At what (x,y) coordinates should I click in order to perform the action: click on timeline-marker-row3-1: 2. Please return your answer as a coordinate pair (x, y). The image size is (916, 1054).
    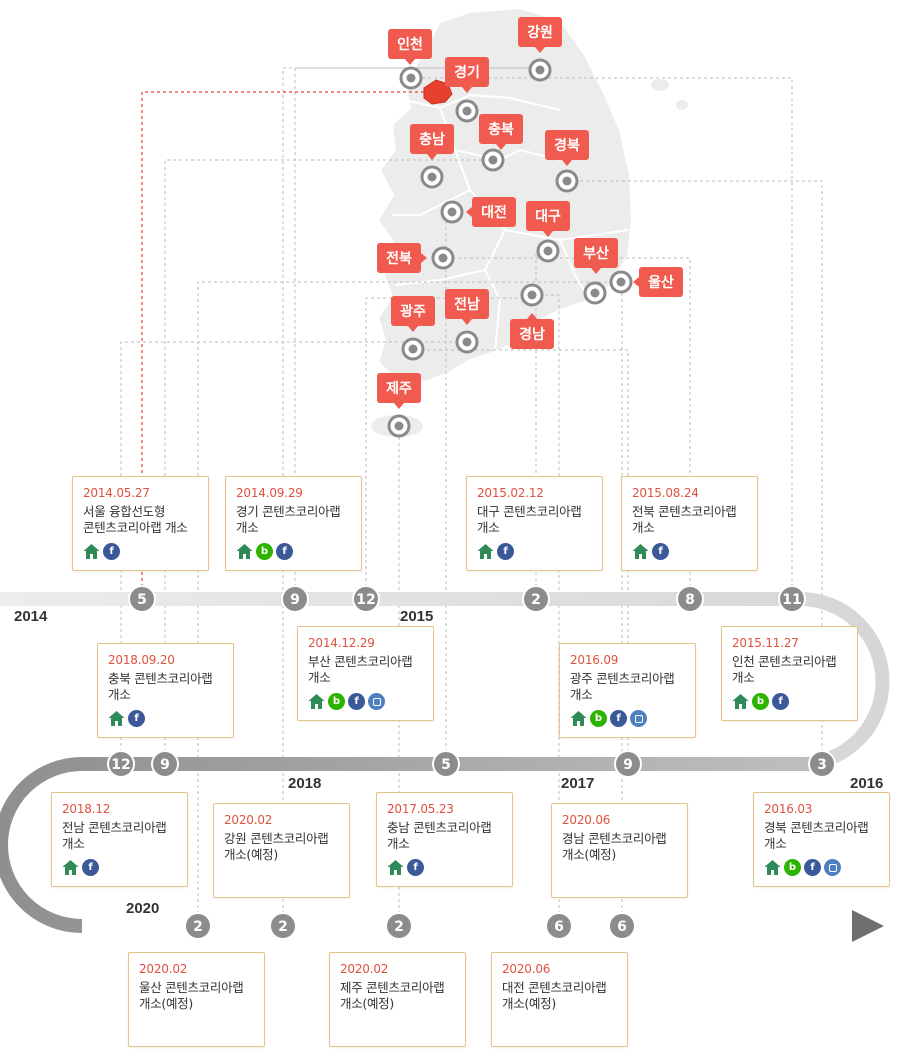
    Looking at the image, I should click on (198, 926).